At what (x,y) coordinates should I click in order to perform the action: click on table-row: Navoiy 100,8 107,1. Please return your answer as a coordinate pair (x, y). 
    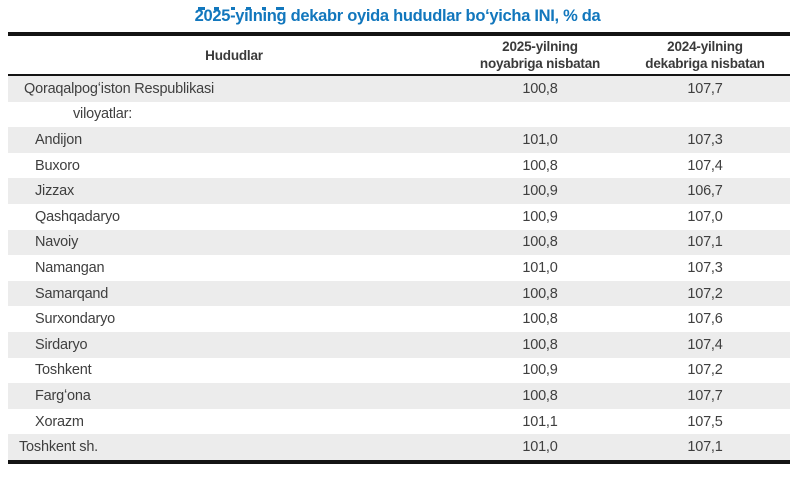
    Looking at the image, I should click on (399, 242).